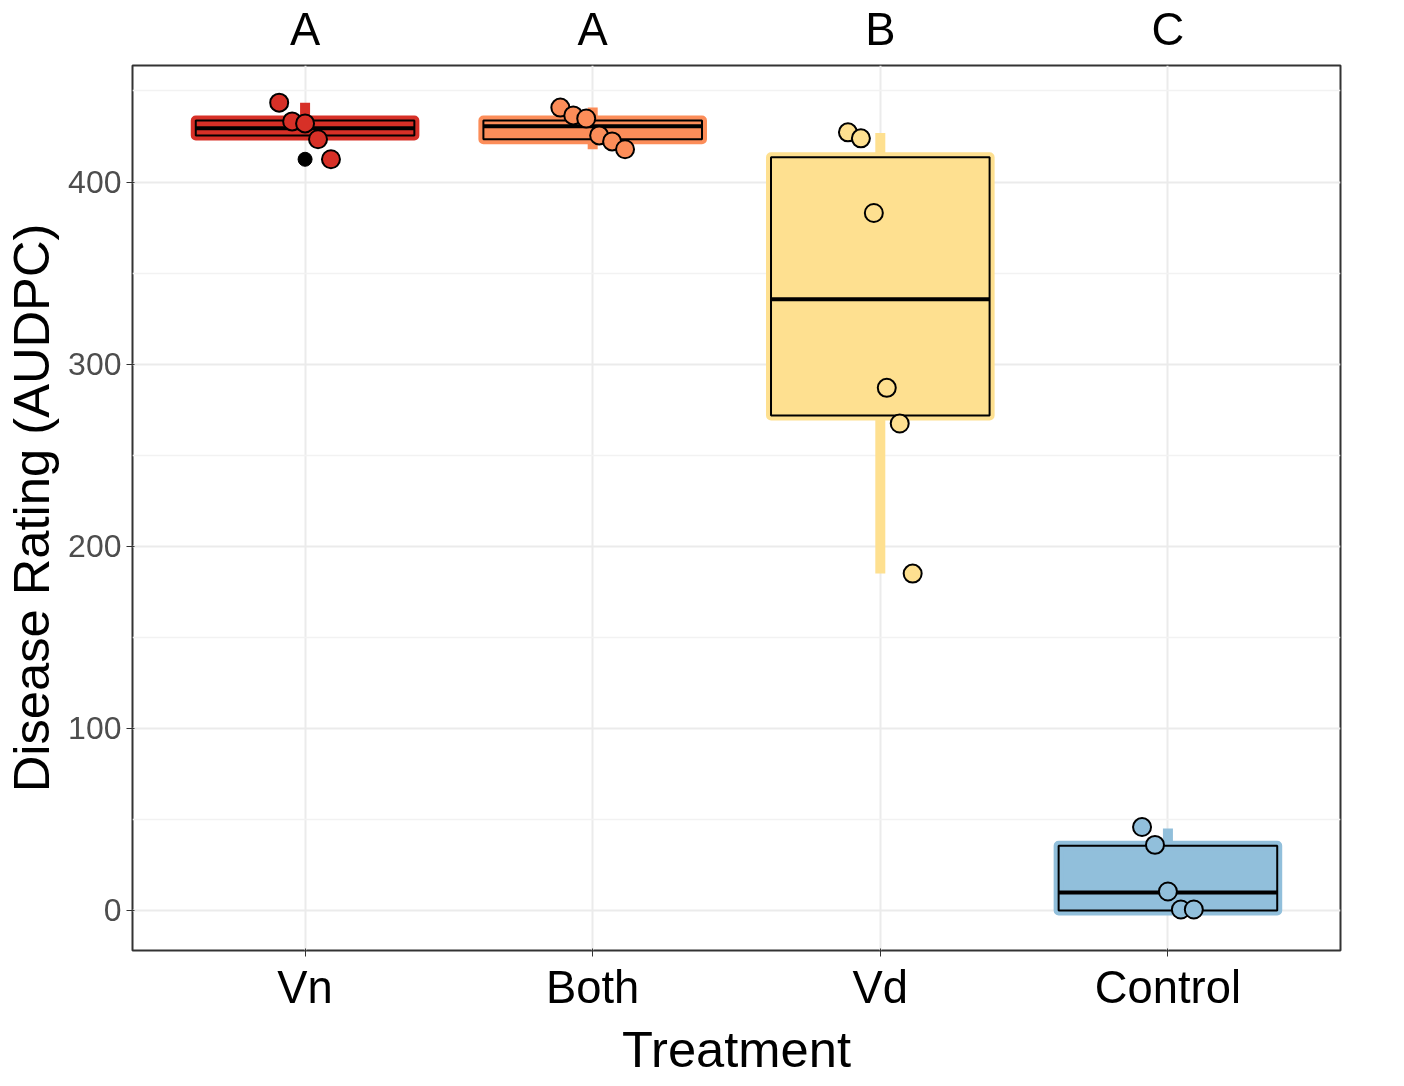 This screenshot has width=1404, height=1086. I want to click on y-tick-label: 400, so click(95, 182).